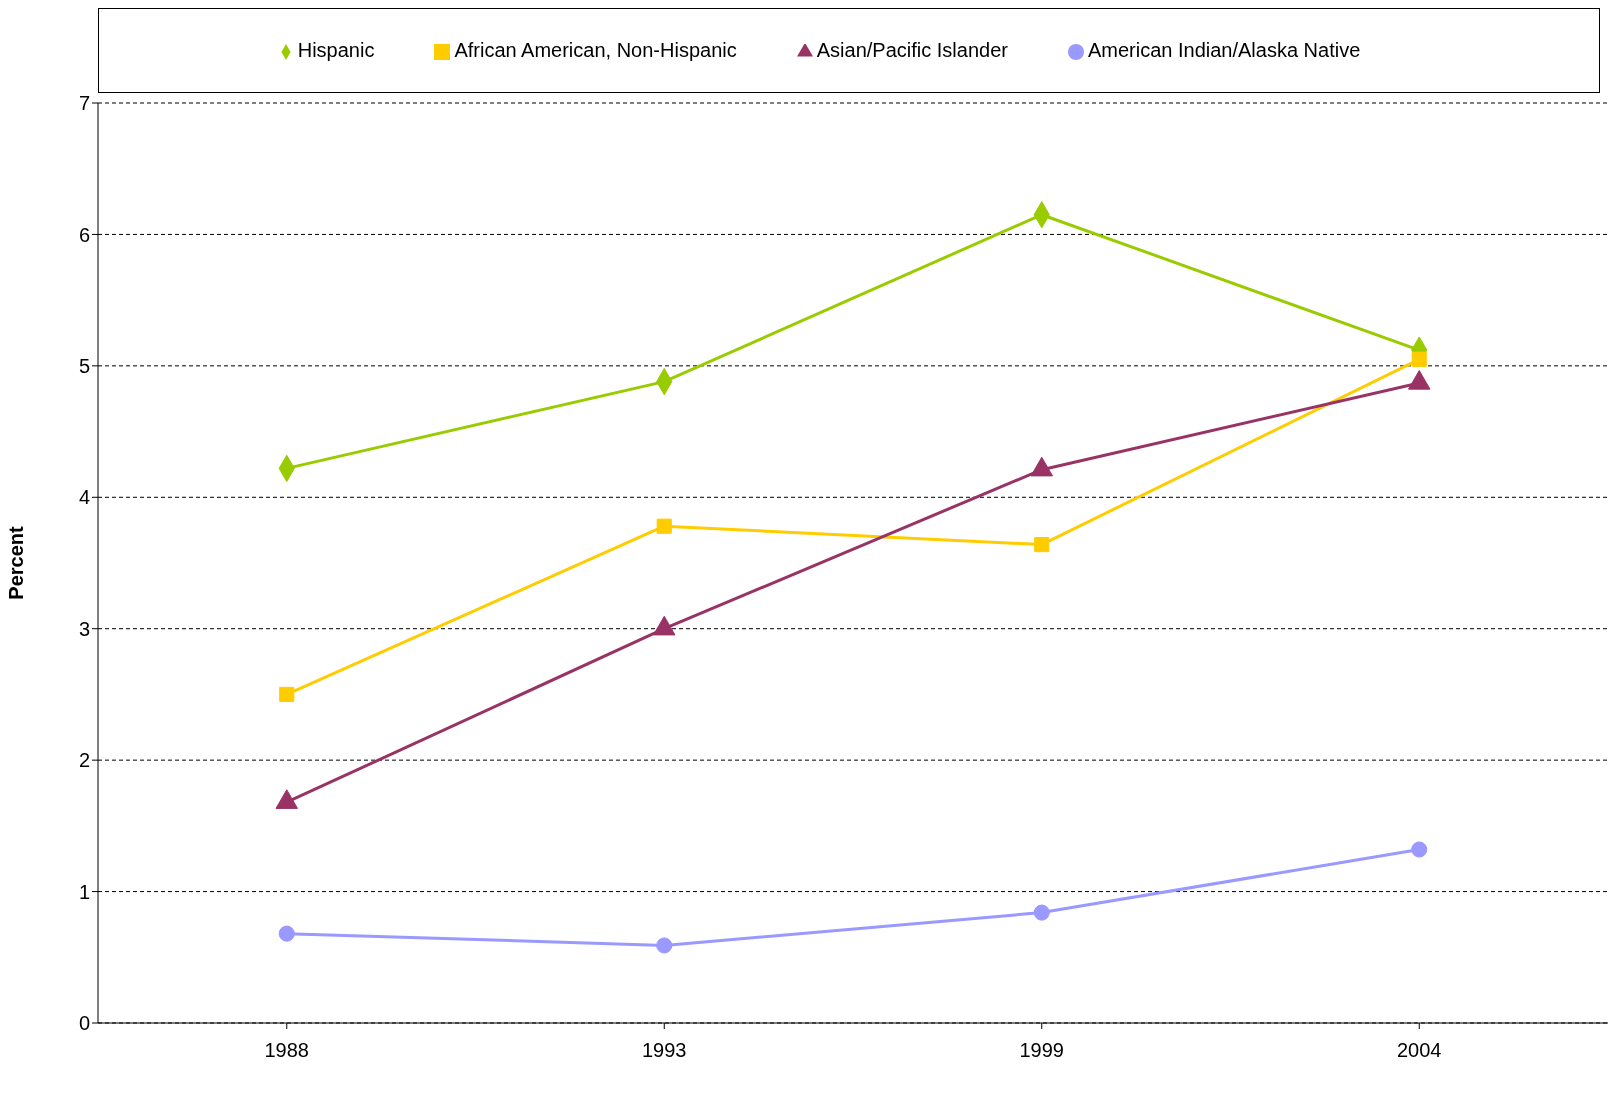 This screenshot has height=1104, width=1619. What do you see at coordinates (84, 234) in the screenshot?
I see `y-tick-label: 6` at bounding box center [84, 234].